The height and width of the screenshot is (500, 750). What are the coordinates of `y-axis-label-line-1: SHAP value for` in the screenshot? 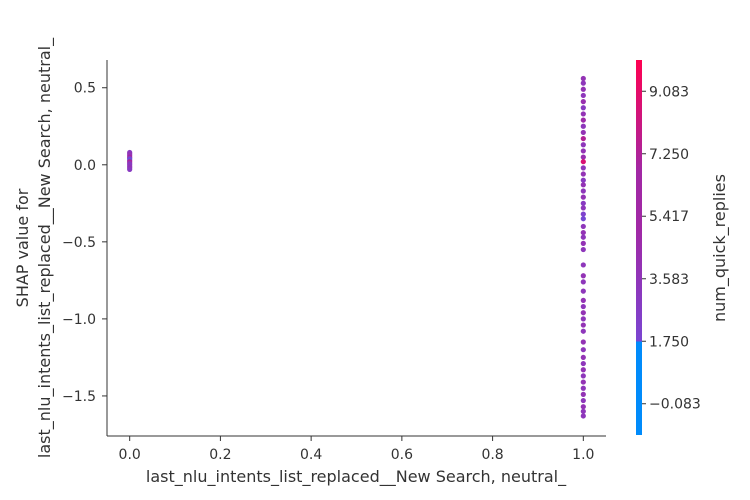 It's located at (22, 247).